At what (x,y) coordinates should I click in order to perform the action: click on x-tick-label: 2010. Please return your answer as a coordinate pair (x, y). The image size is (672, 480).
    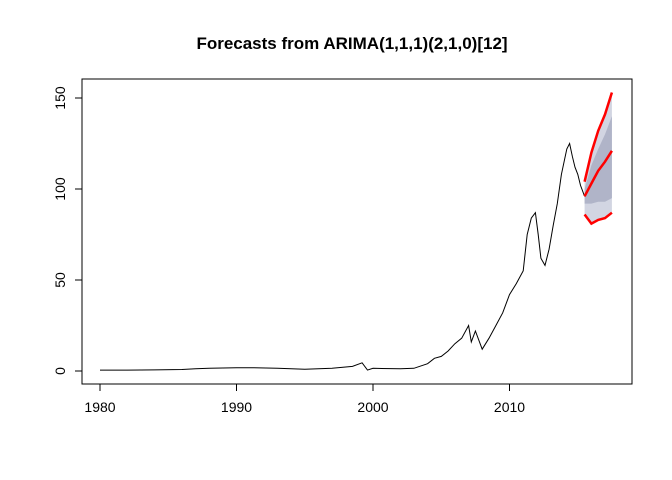
    Looking at the image, I should click on (509, 407).